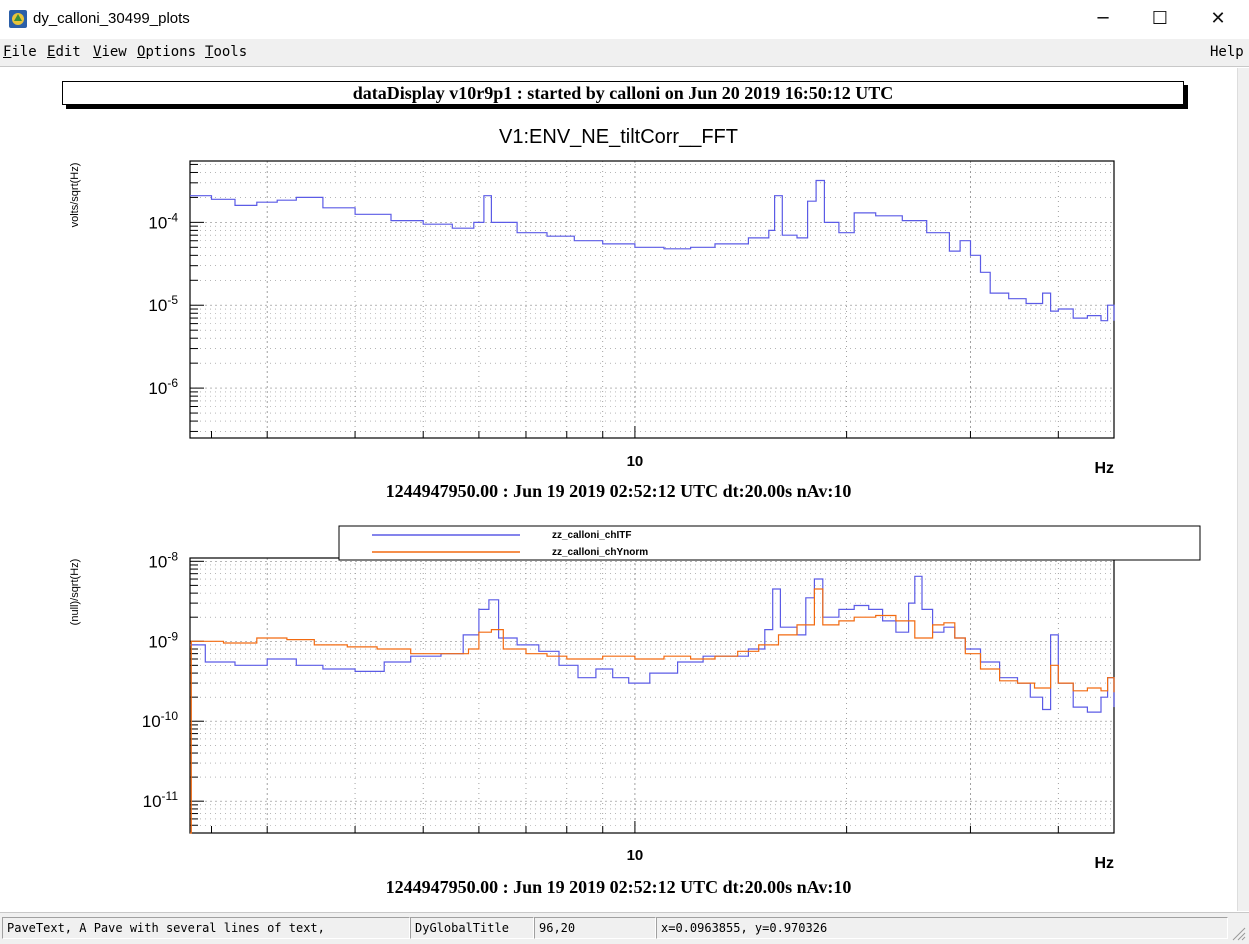 The height and width of the screenshot is (944, 1249). Describe the element at coordinates (1103, 18) in the screenshot. I see `minimize-button: ─` at that location.